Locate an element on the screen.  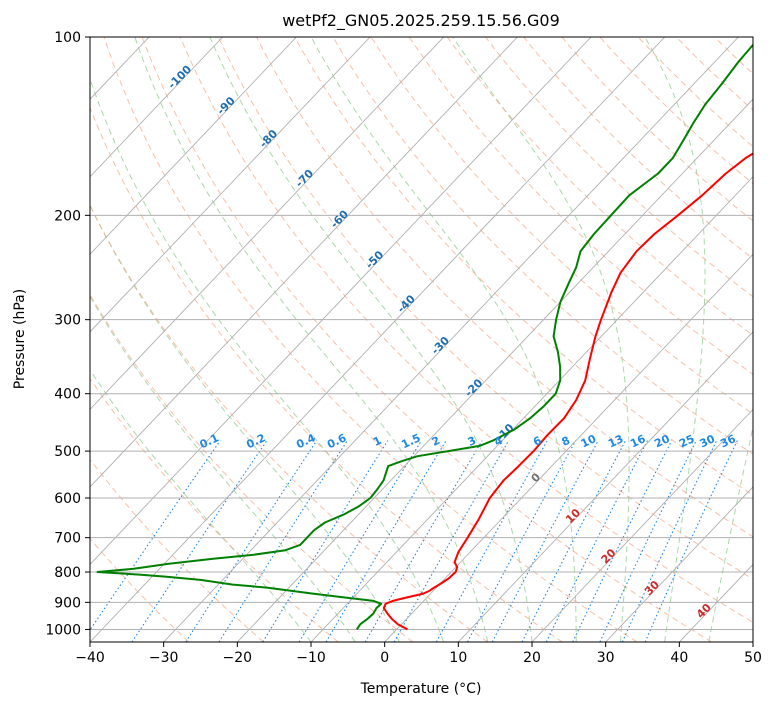
x-tick-label: −10 is located at coordinates (311, 658).